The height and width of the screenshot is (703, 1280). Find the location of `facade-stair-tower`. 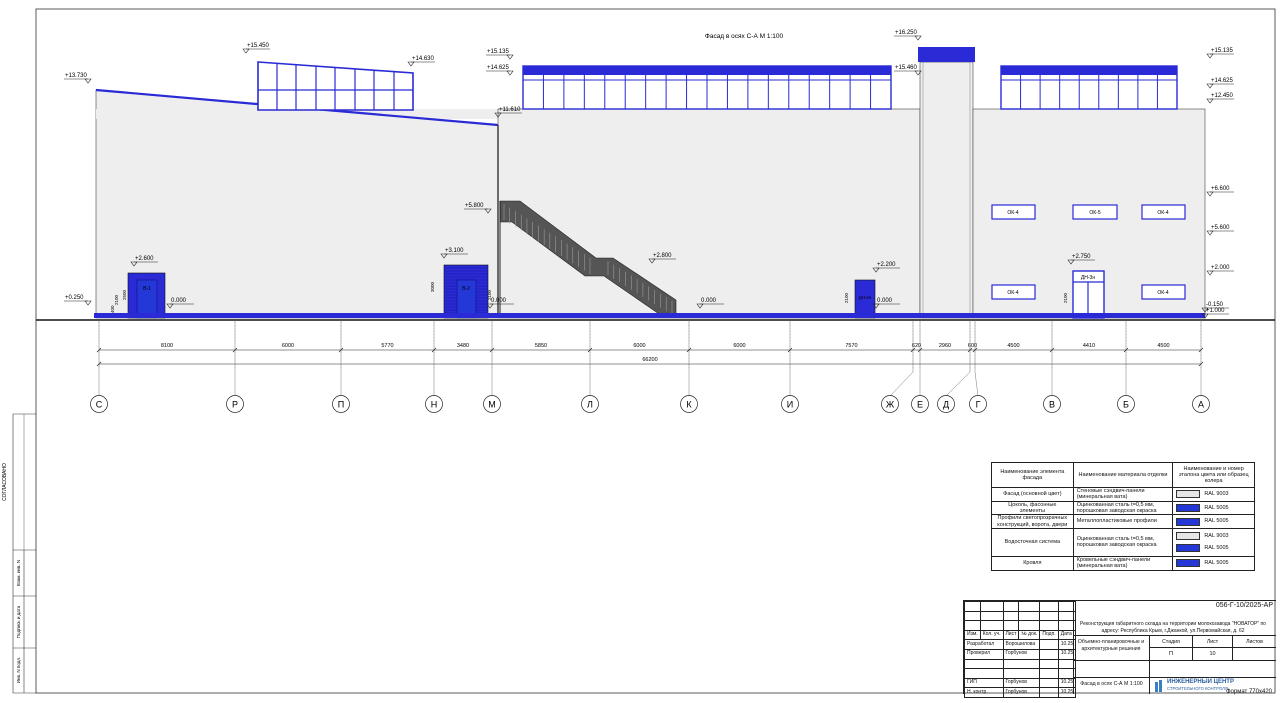

facade-stair-tower is located at coordinates (946, 190).